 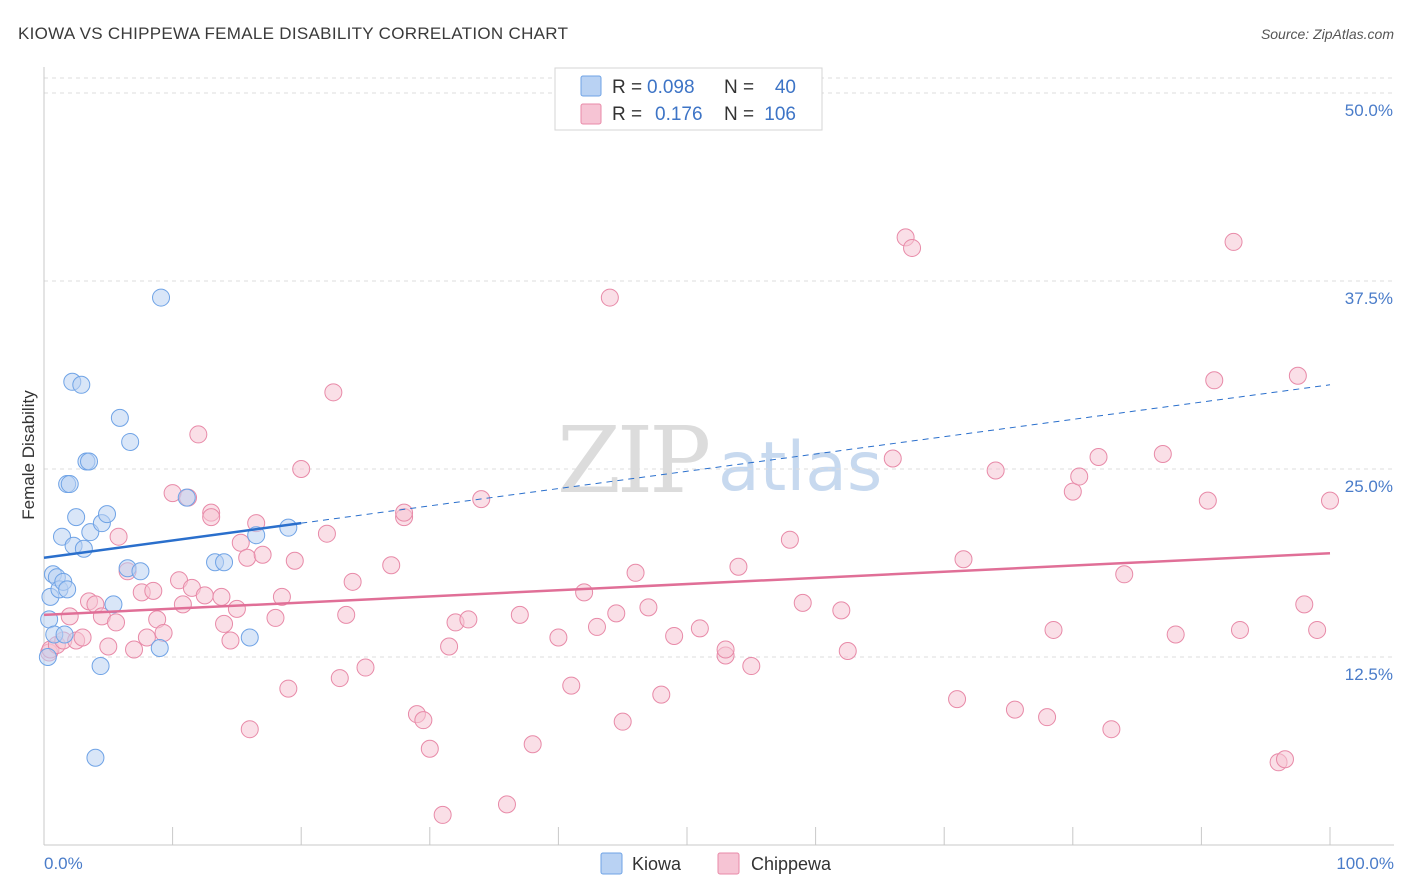 What do you see at coordinates (632, 460) in the screenshot?
I see `watermark-zip: ZIP` at bounding box center [632, 460].